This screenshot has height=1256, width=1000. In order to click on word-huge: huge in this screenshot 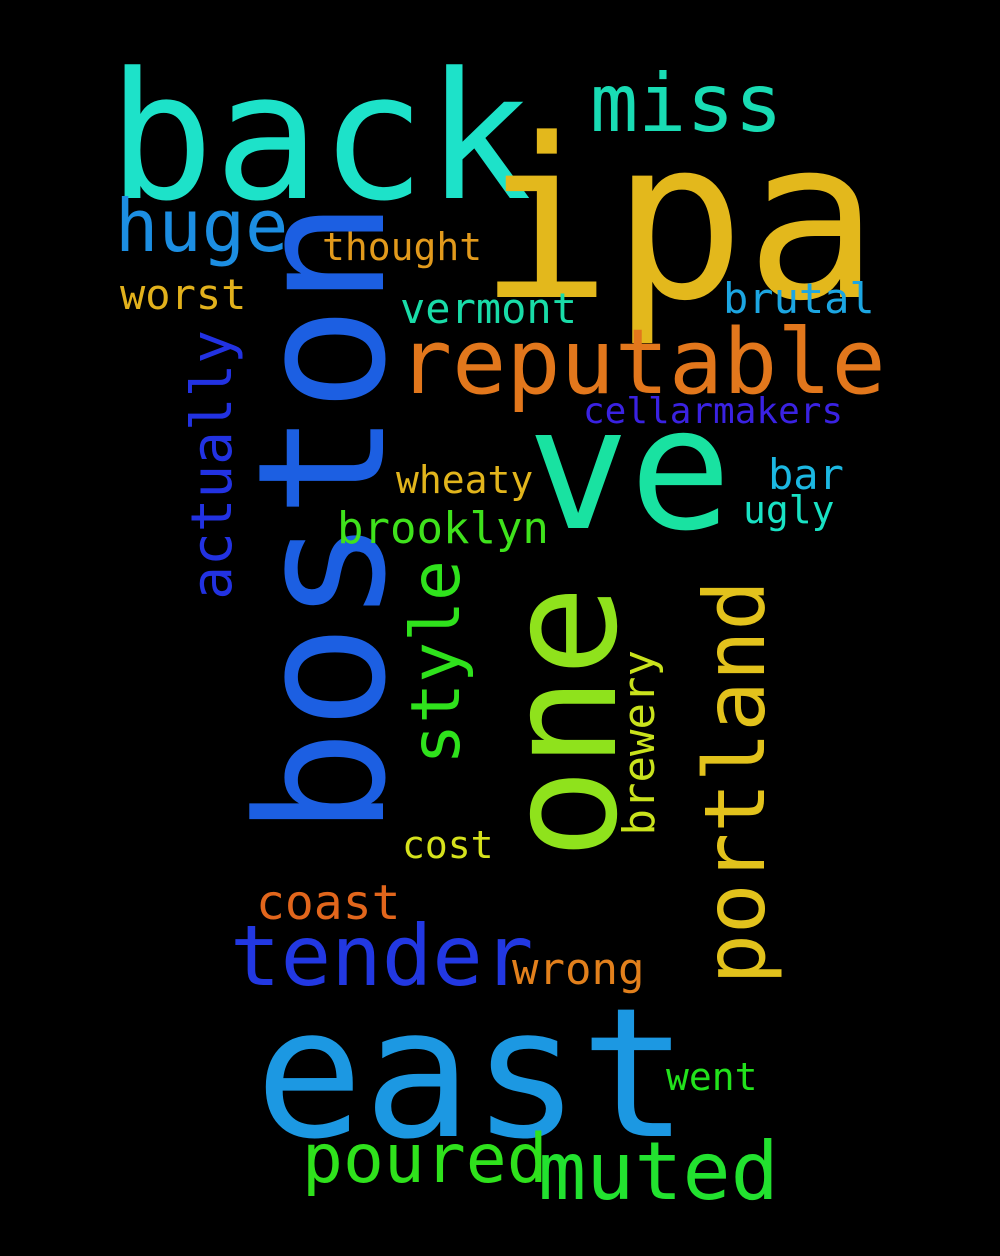, I will do `click(202, 226)`.